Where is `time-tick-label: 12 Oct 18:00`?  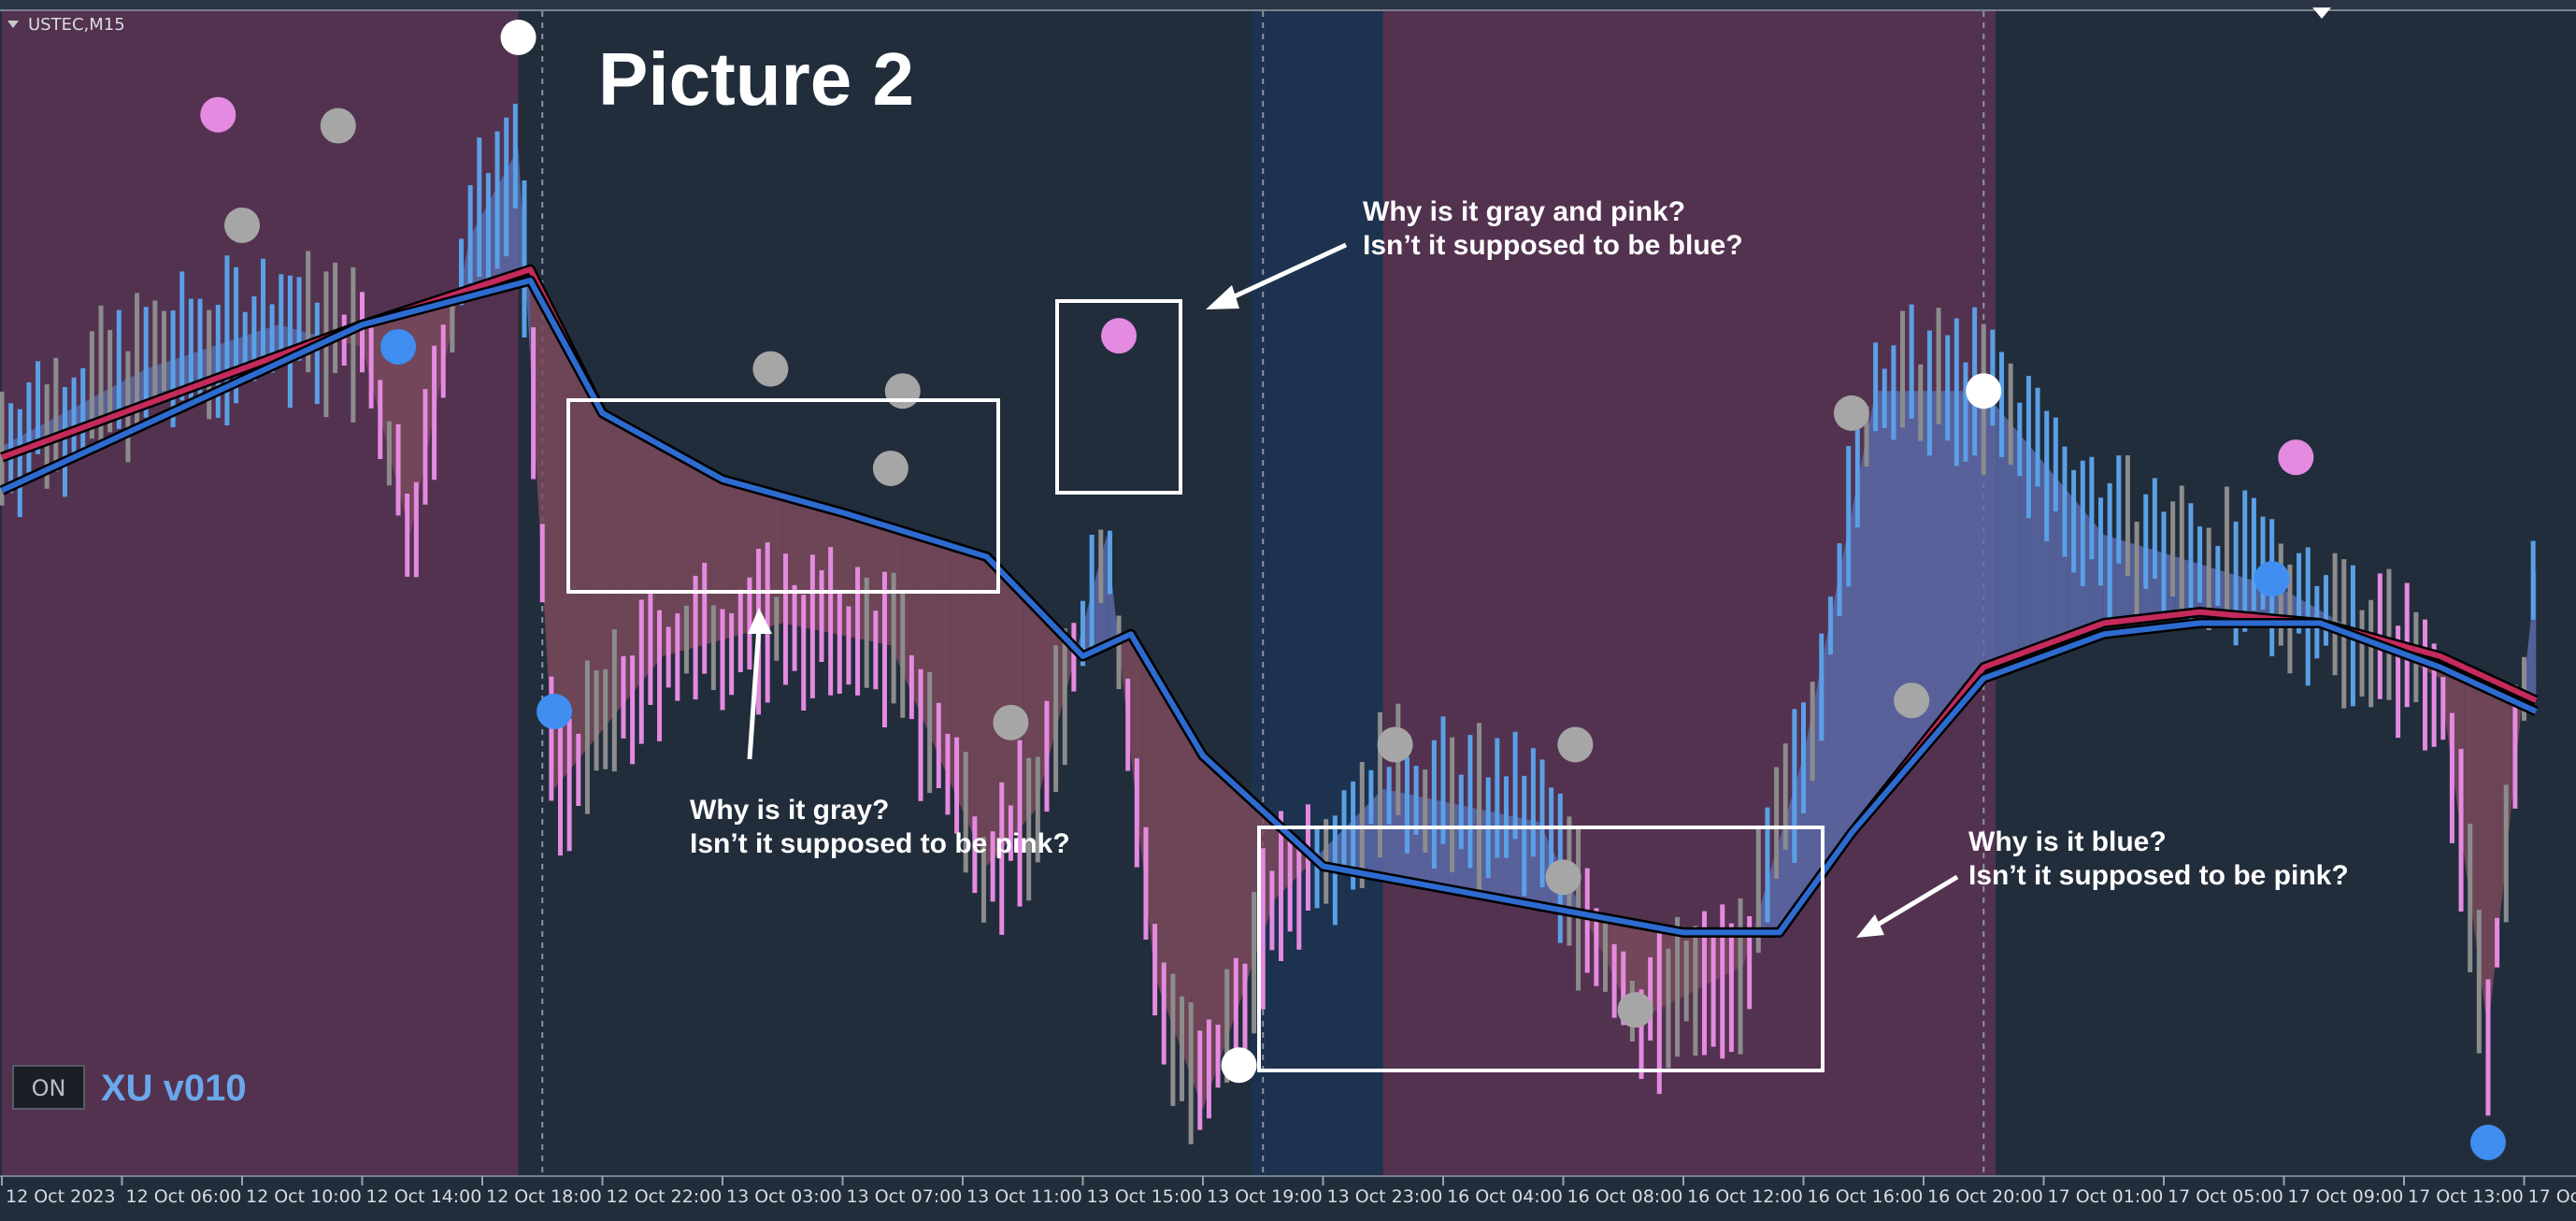 time-tick-label: 12 Oct 18:00 is located at coordinates (544, 1196).